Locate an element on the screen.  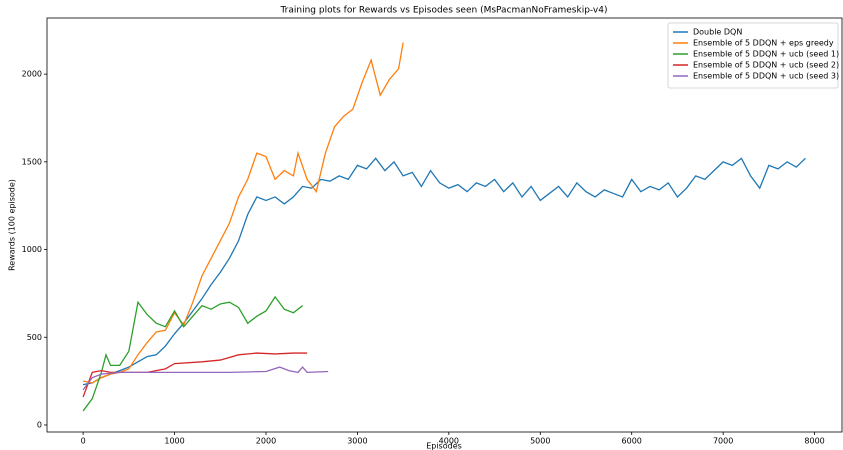
legend-box is located at coordinates (753, 55).